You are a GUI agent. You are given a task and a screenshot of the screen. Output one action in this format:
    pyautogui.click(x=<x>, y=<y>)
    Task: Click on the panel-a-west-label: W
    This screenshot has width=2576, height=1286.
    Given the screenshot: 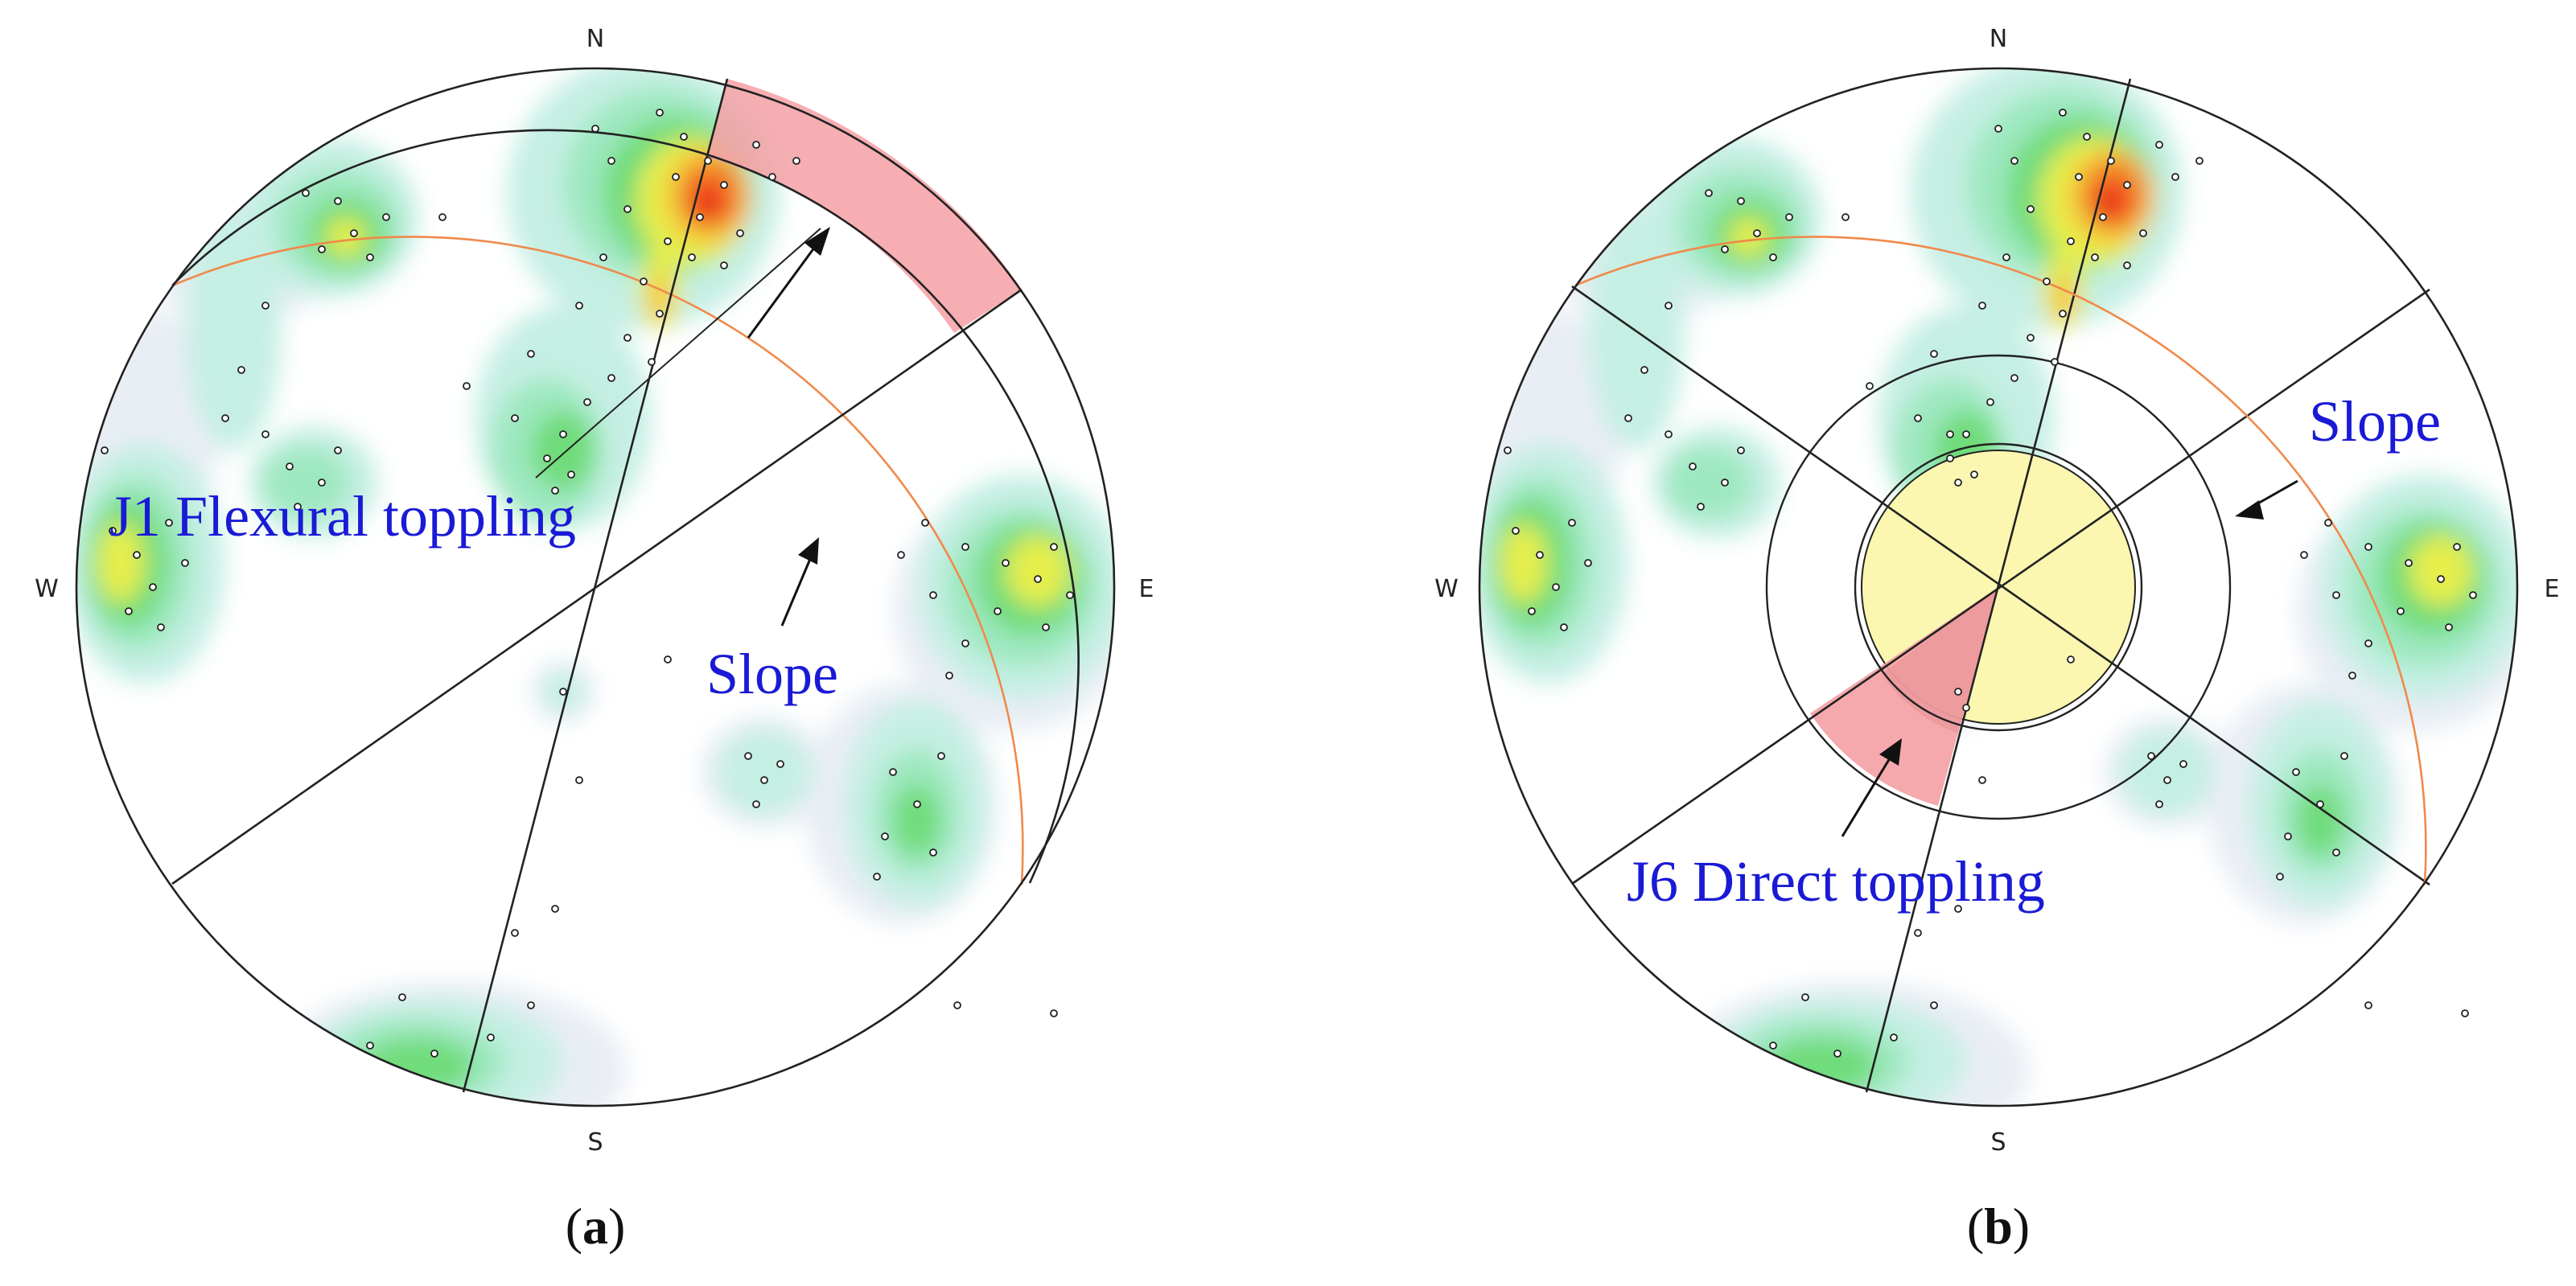 What is the action you would take?
    pyautogui.click(x=47, y=589)
    